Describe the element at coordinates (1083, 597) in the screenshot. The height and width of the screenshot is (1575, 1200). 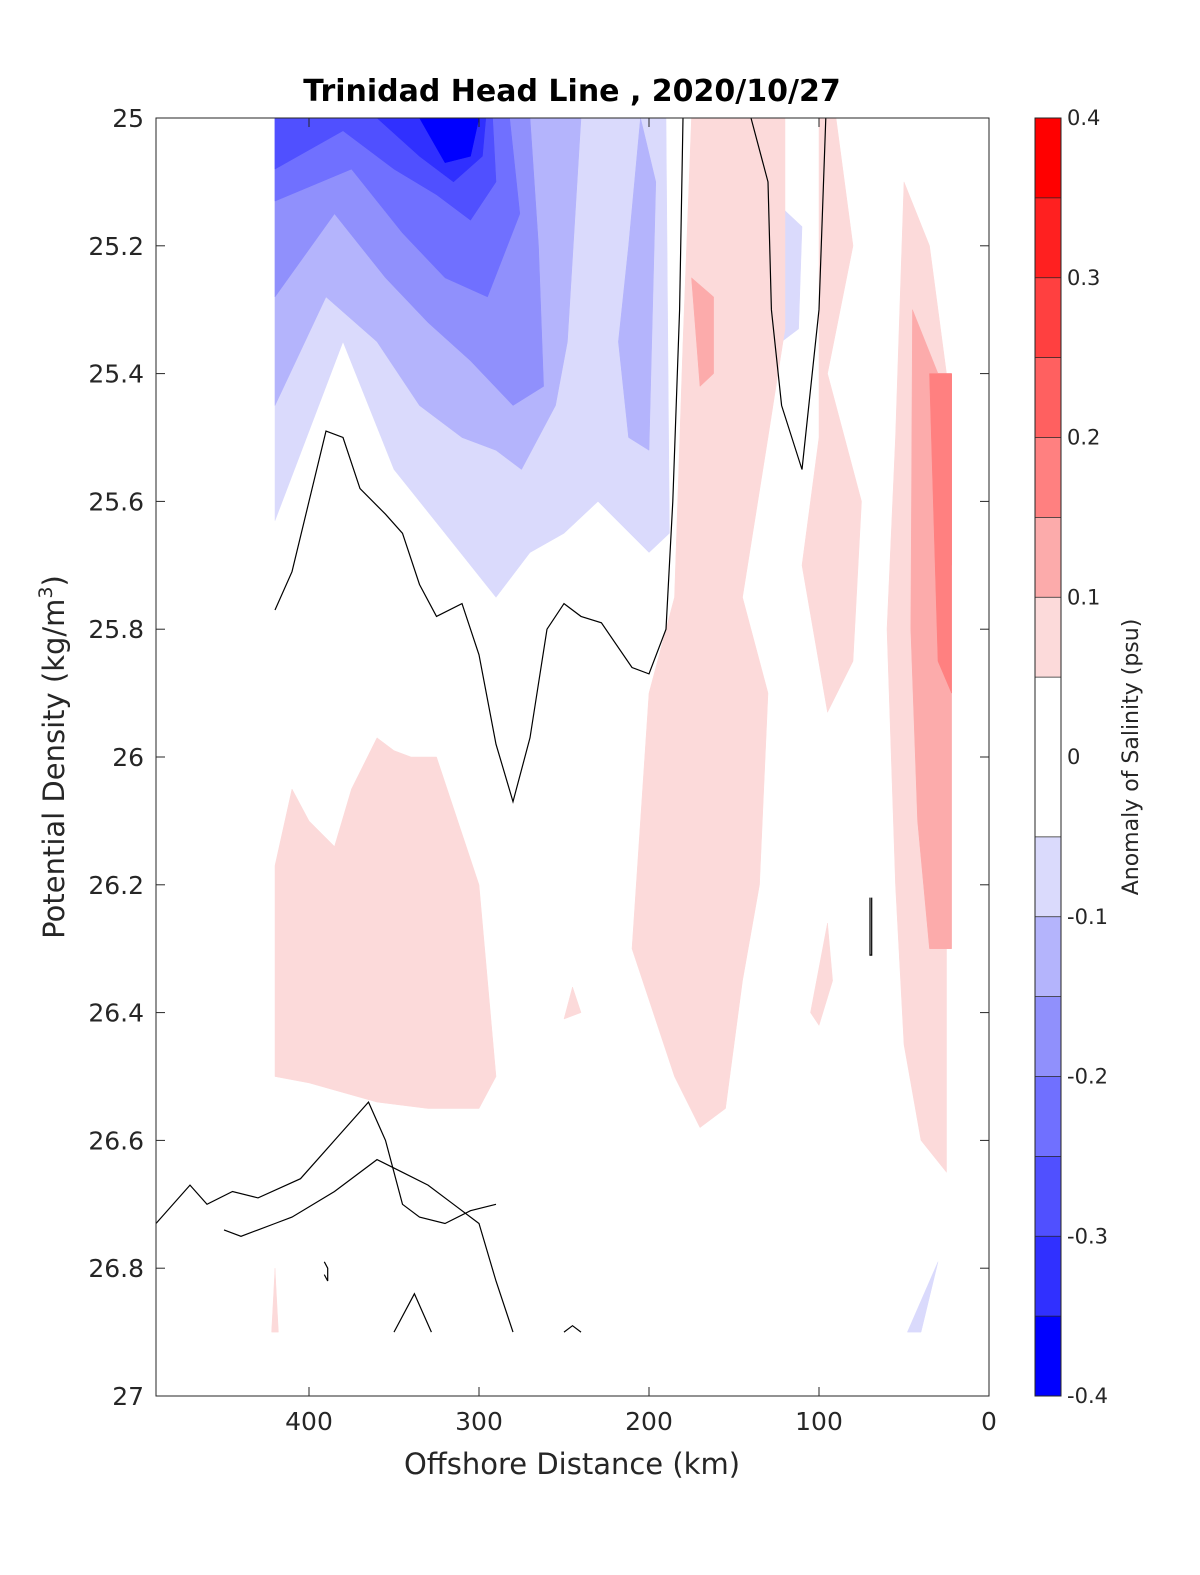
I see `colorbar-tick-label: 0.1` at that location.